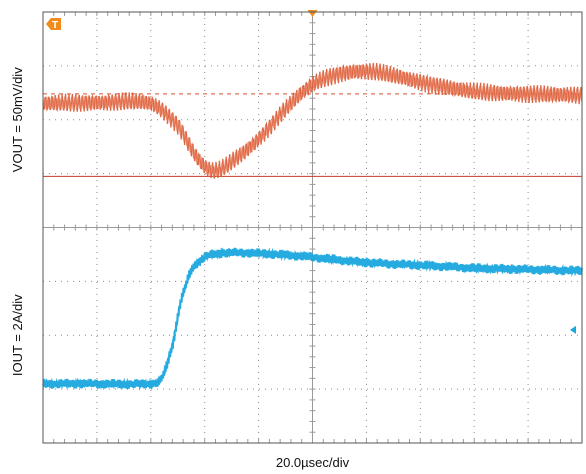 The height and width of the screenshot is (474, 586). I want to click on trigger-label: T, so click(55, 25).